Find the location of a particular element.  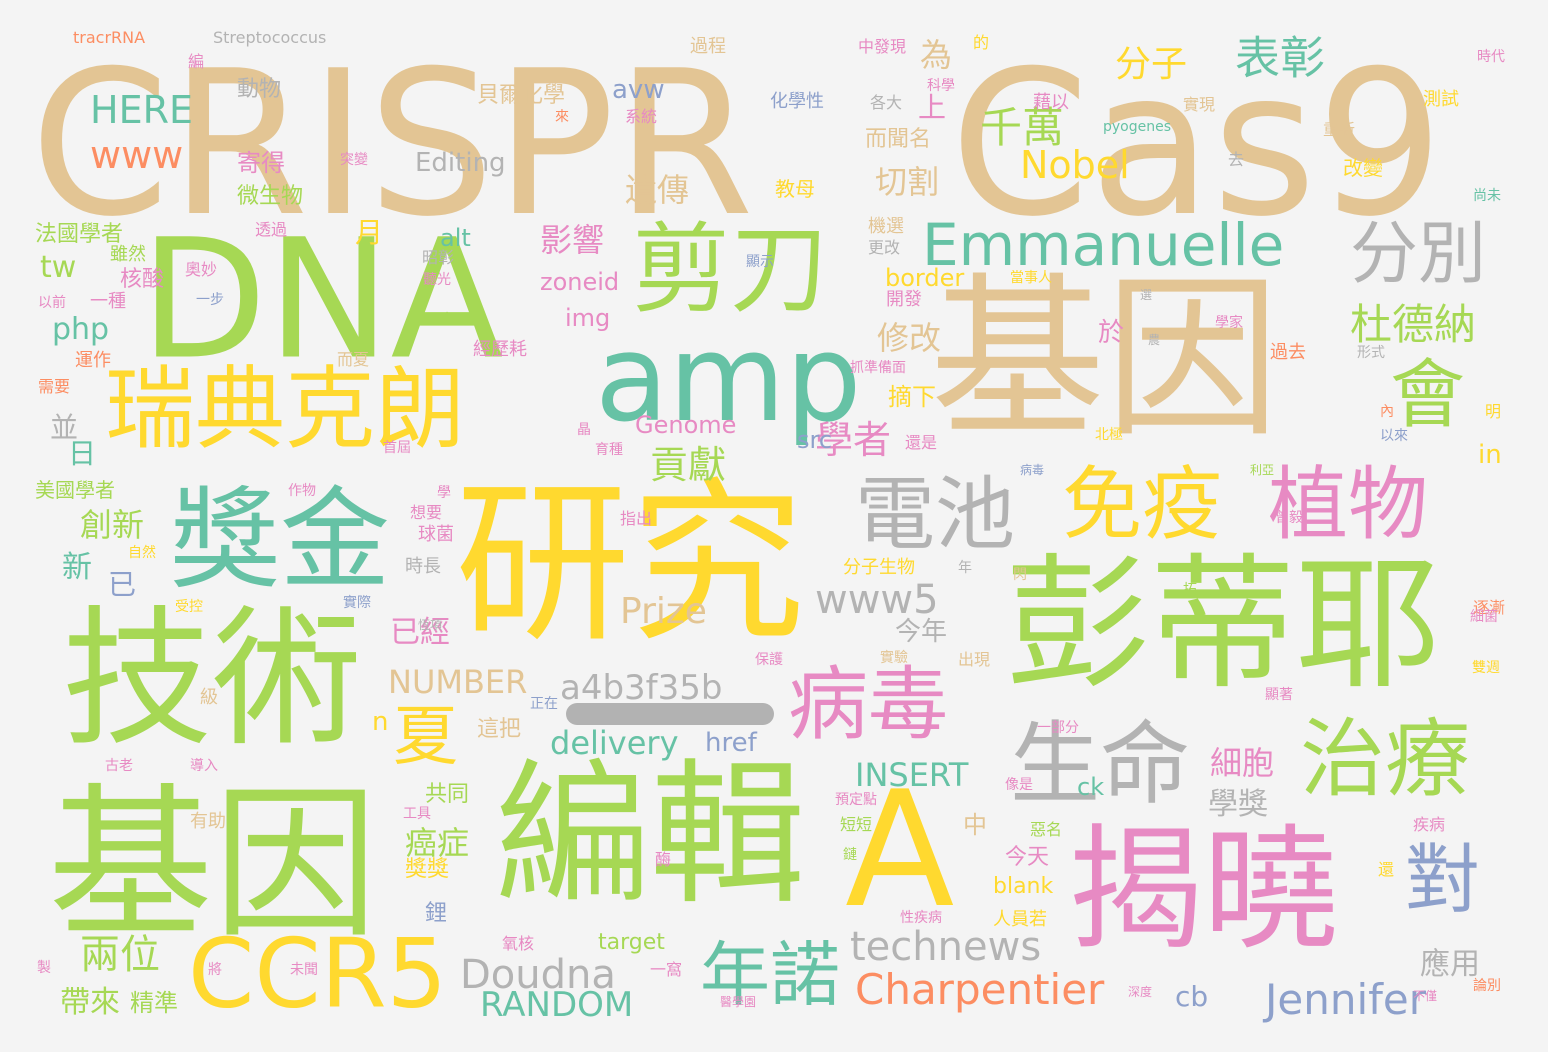

word-yingxiang: 影響 is located at coordinates (572, 240).